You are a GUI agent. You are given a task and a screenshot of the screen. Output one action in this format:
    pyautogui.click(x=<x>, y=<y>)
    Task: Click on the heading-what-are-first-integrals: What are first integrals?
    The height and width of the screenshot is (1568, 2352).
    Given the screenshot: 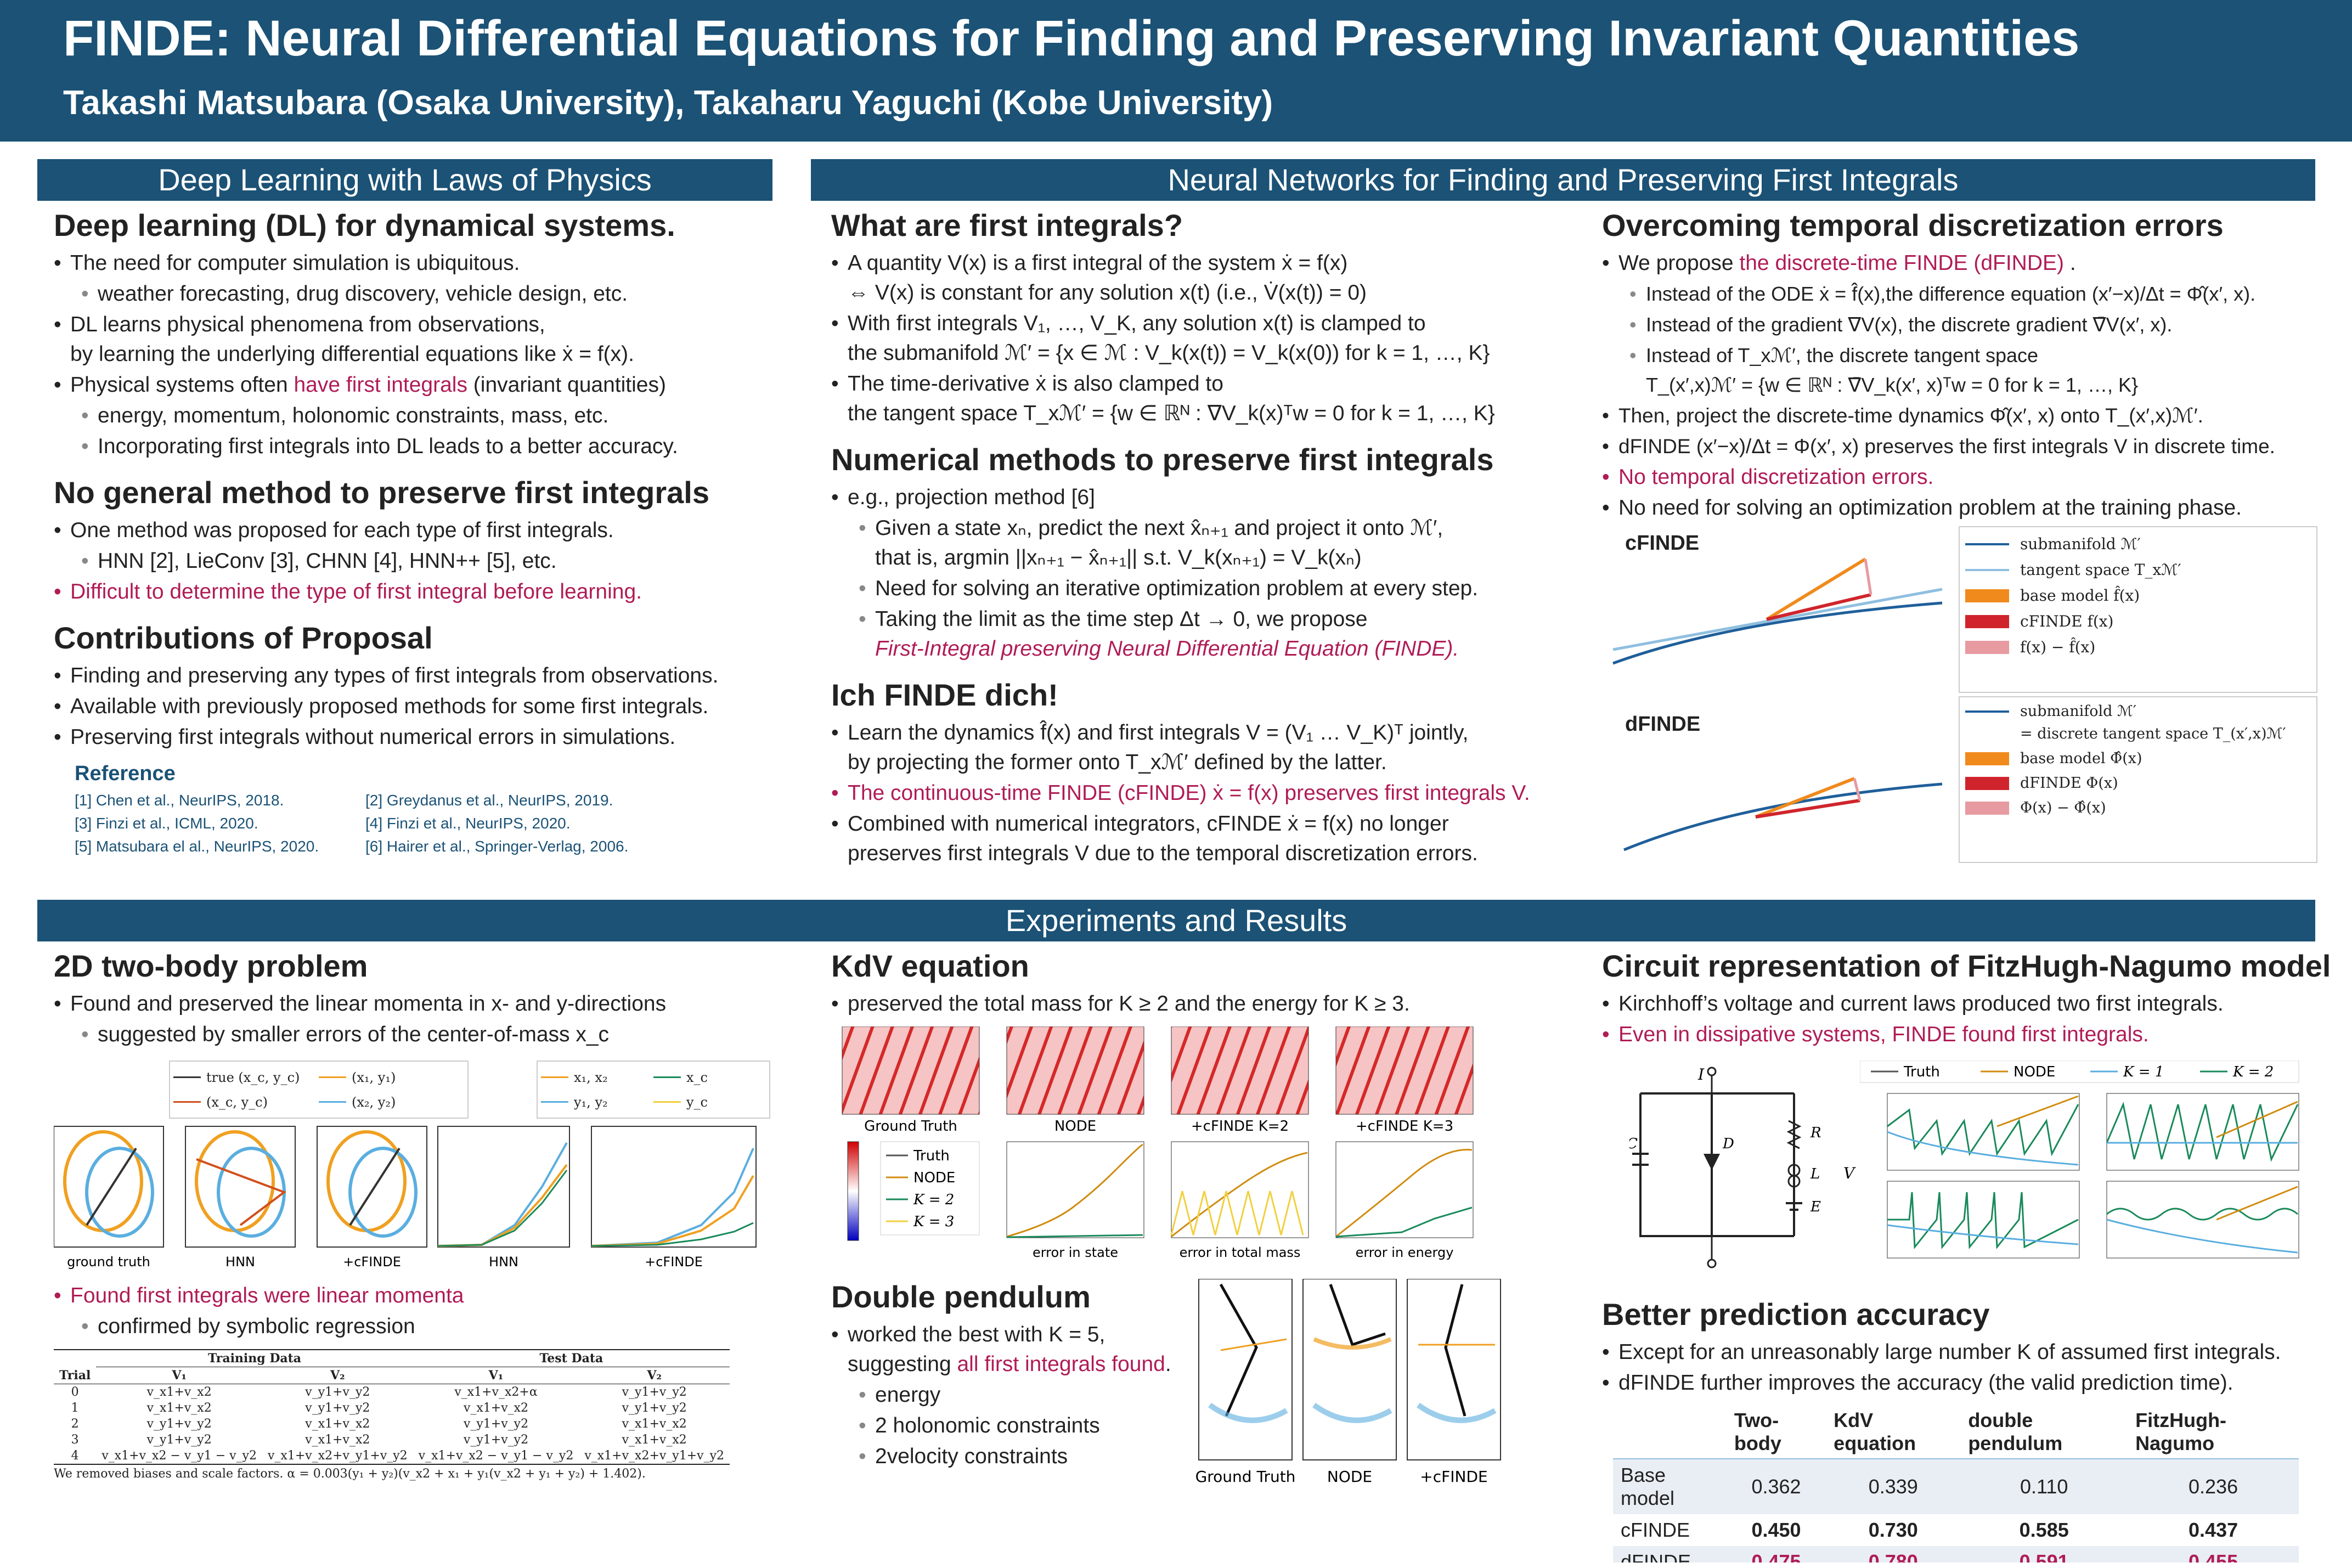 What is the action you would take?
    pyautogui.click(x=1007, y=225)
    